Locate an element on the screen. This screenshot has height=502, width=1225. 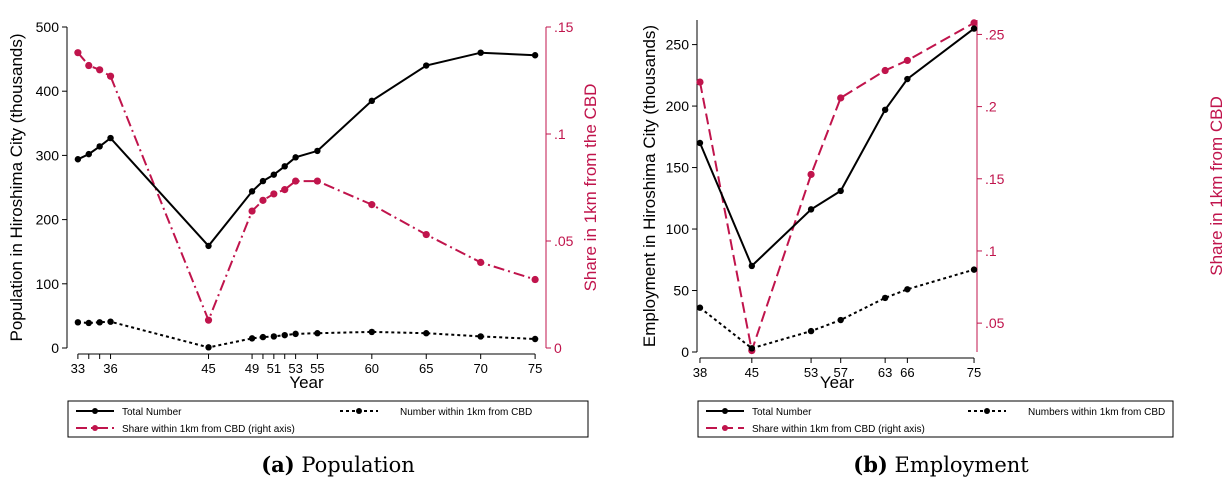
left-tick-label: 200 is located at coordinates (48, 220).